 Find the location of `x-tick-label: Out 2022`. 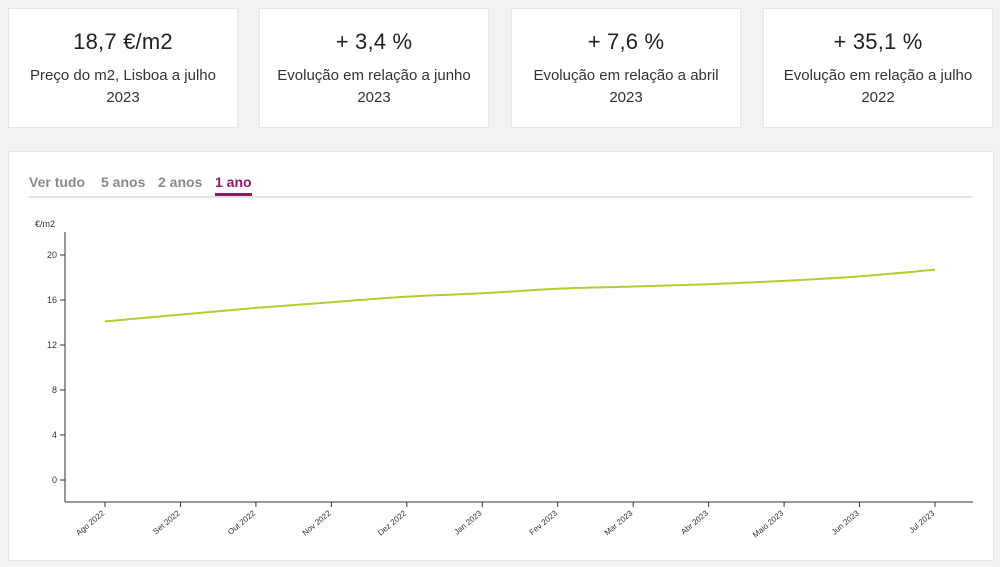

x-tick-label: Out 2022 is located at coordinates (241, 522).